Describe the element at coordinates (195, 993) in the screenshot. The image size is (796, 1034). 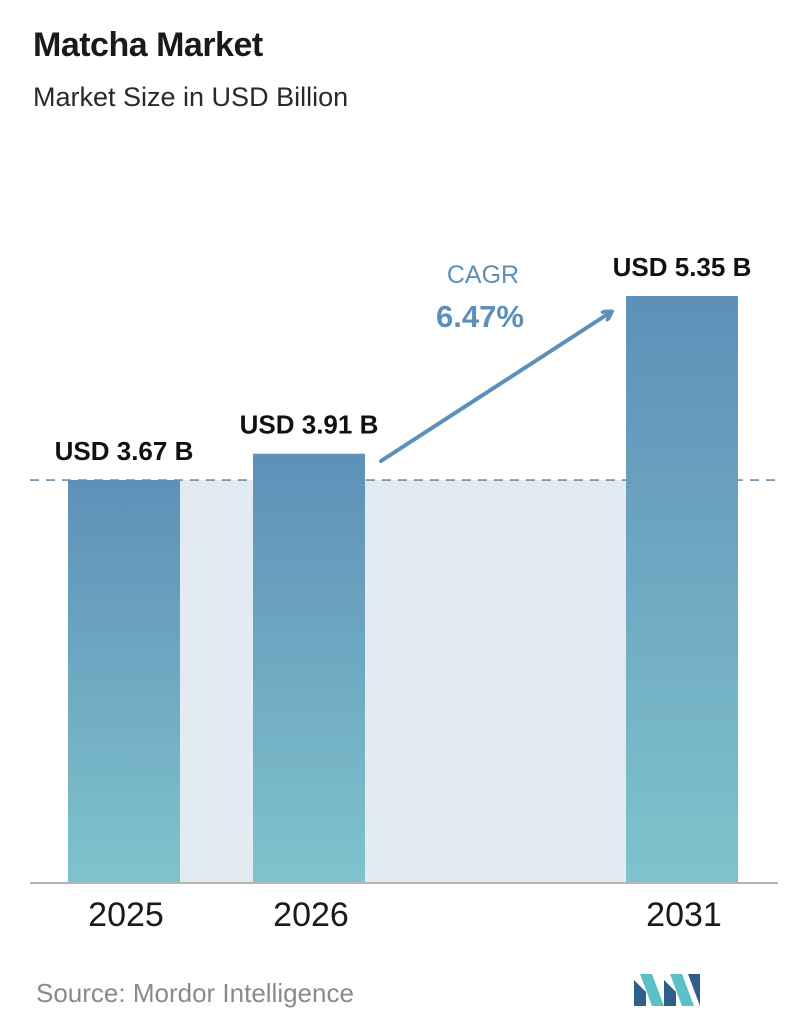
I see `source-text: Source: Mordor Intelligence` at that location.